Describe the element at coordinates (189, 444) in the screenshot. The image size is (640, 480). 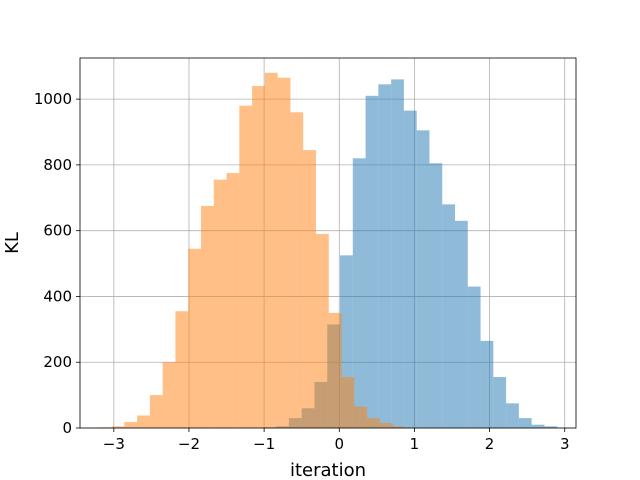
I see `x-tick-label: −2` at that location.